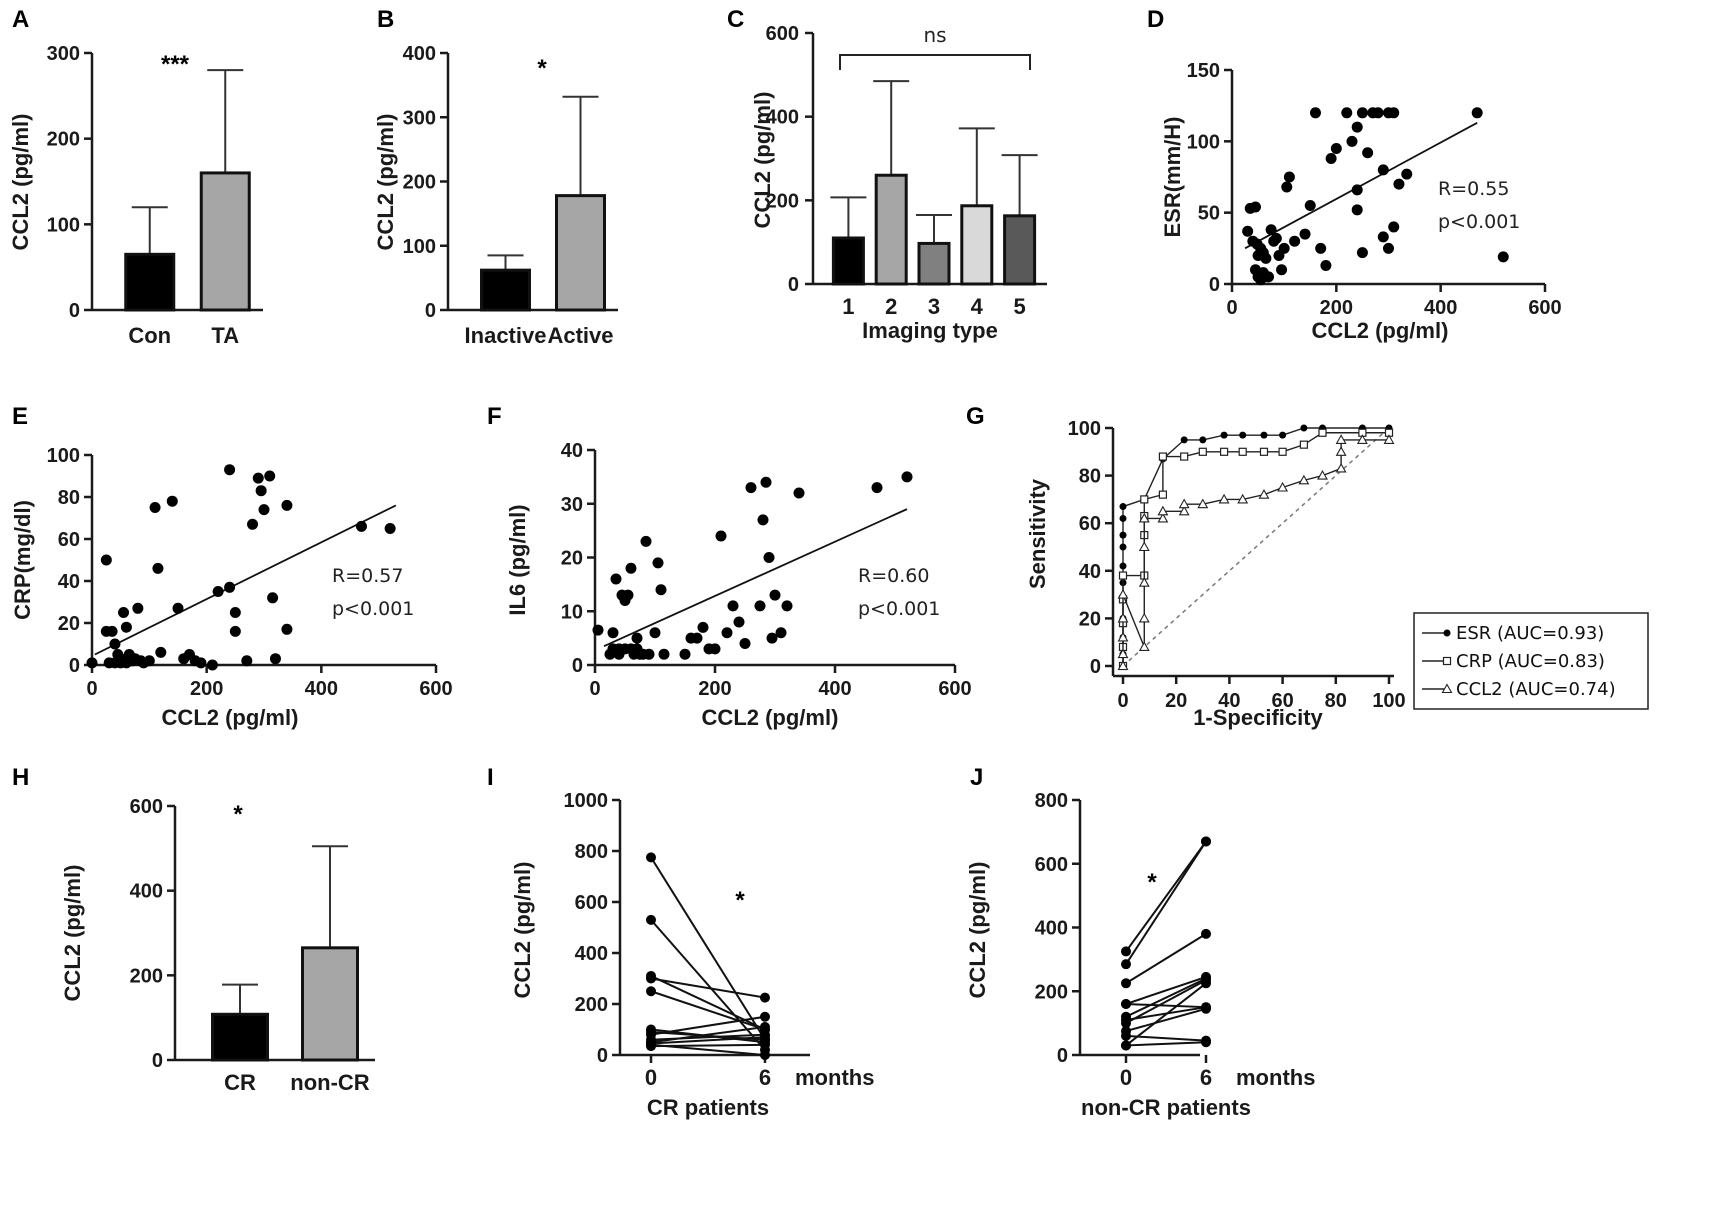 The height and width of the screenshot is (1223, 1717). What do you see at coordinates (1544, 308) in the screenshot?
I see `x-tick-label-D-3: 600` at bounding box center [1544, 308].